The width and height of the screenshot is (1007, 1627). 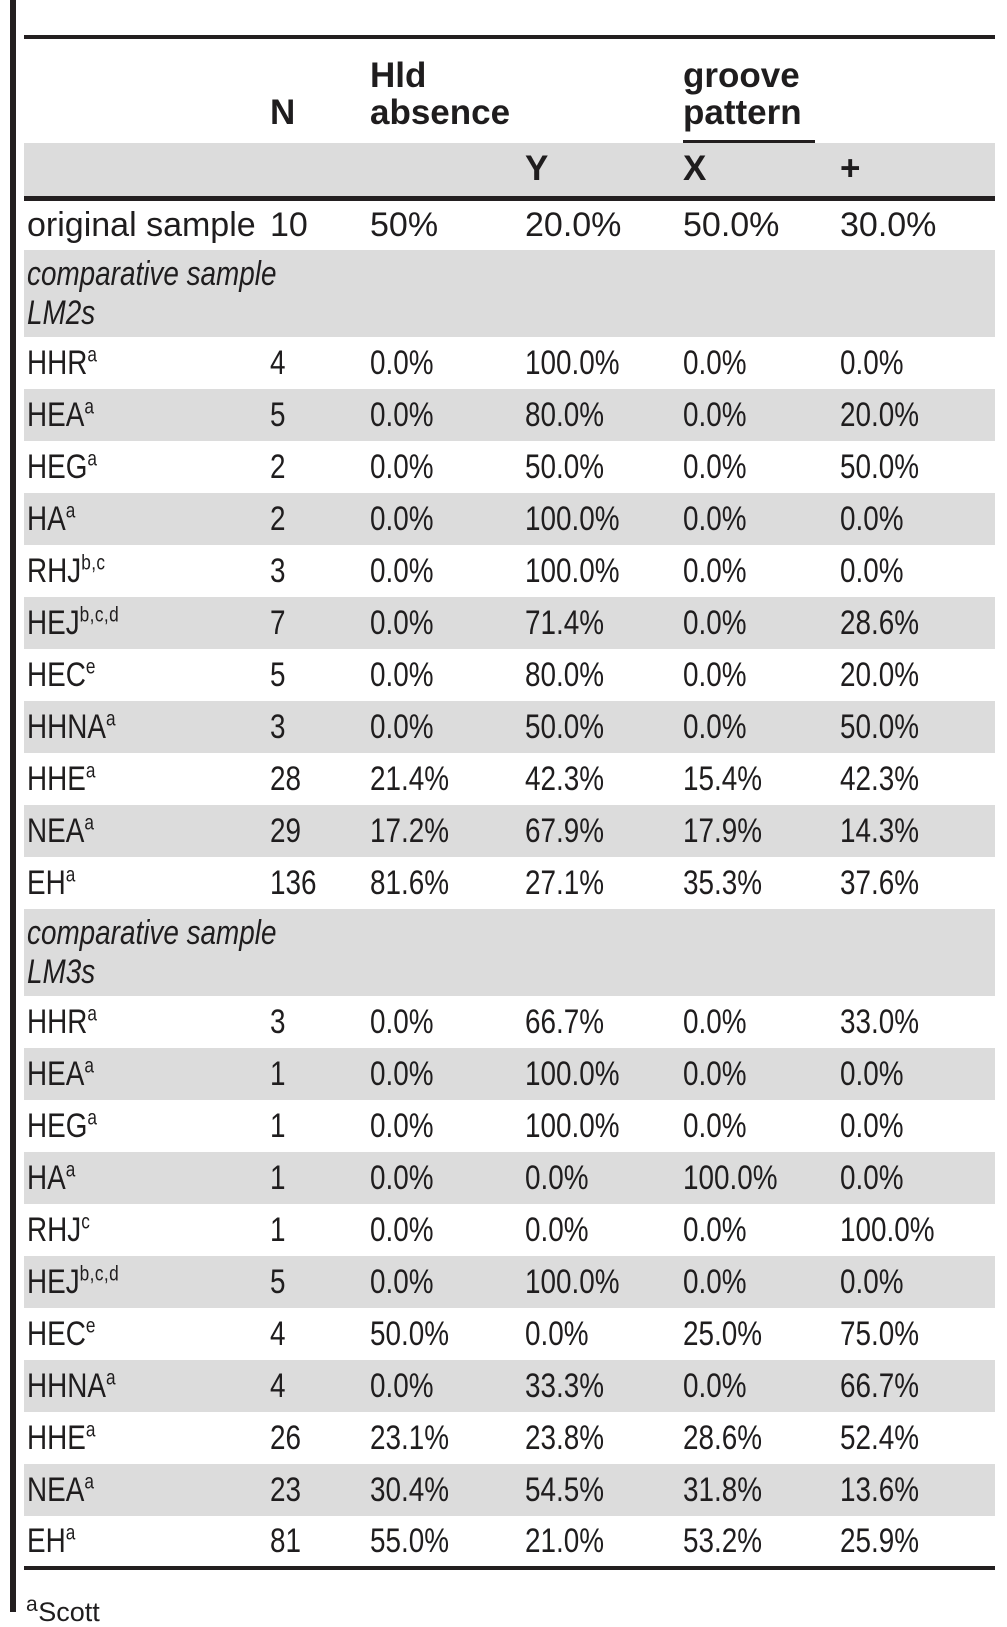 I want to click on footnote-marker: b,c,d, so click(x=99, y=1274).